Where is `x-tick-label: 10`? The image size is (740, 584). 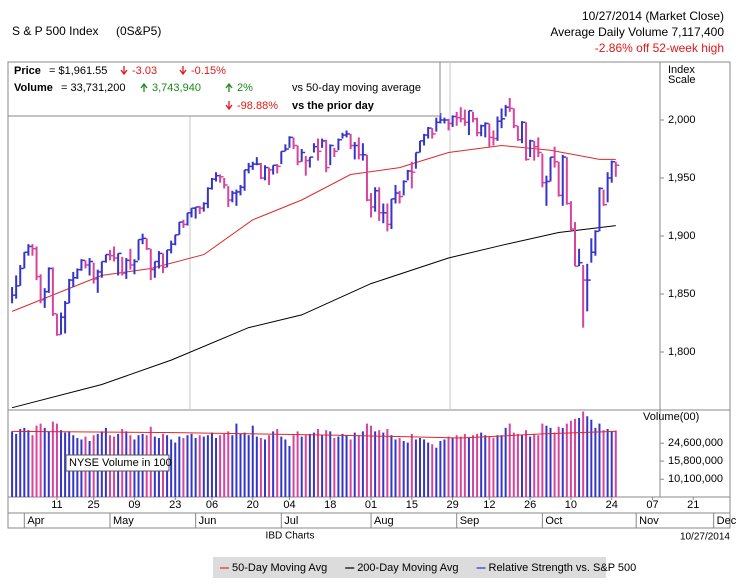 x-tick-label: 10 is located at coordinates (571, 505).